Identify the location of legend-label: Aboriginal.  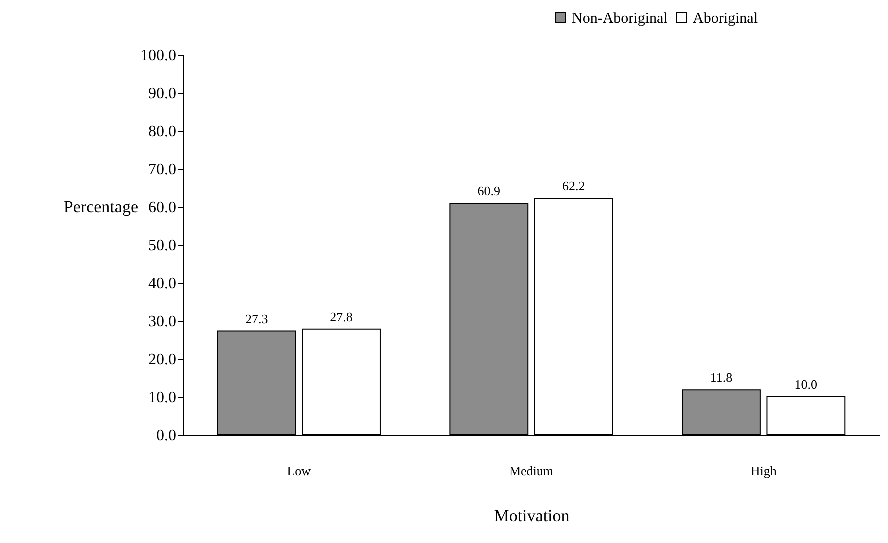
(725, 18).